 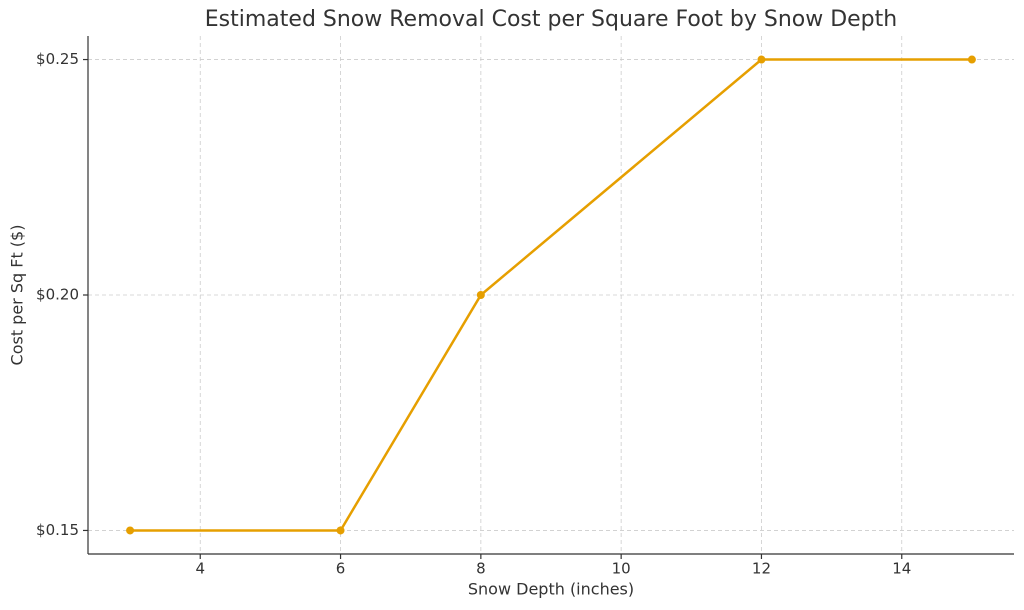 I want to click on x-tick-label: 4, so click(x=200, y=569).